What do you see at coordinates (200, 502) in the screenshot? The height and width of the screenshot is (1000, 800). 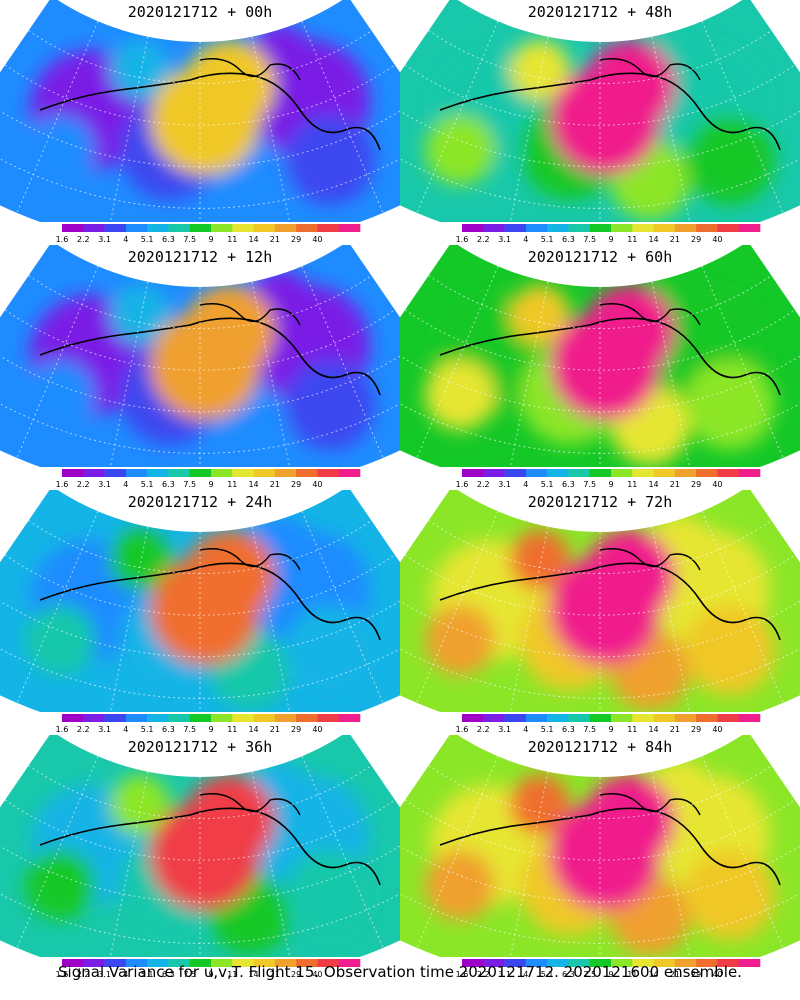 I see `panel-title: 2020121712 + 24h` at bounding box center [200, 502].